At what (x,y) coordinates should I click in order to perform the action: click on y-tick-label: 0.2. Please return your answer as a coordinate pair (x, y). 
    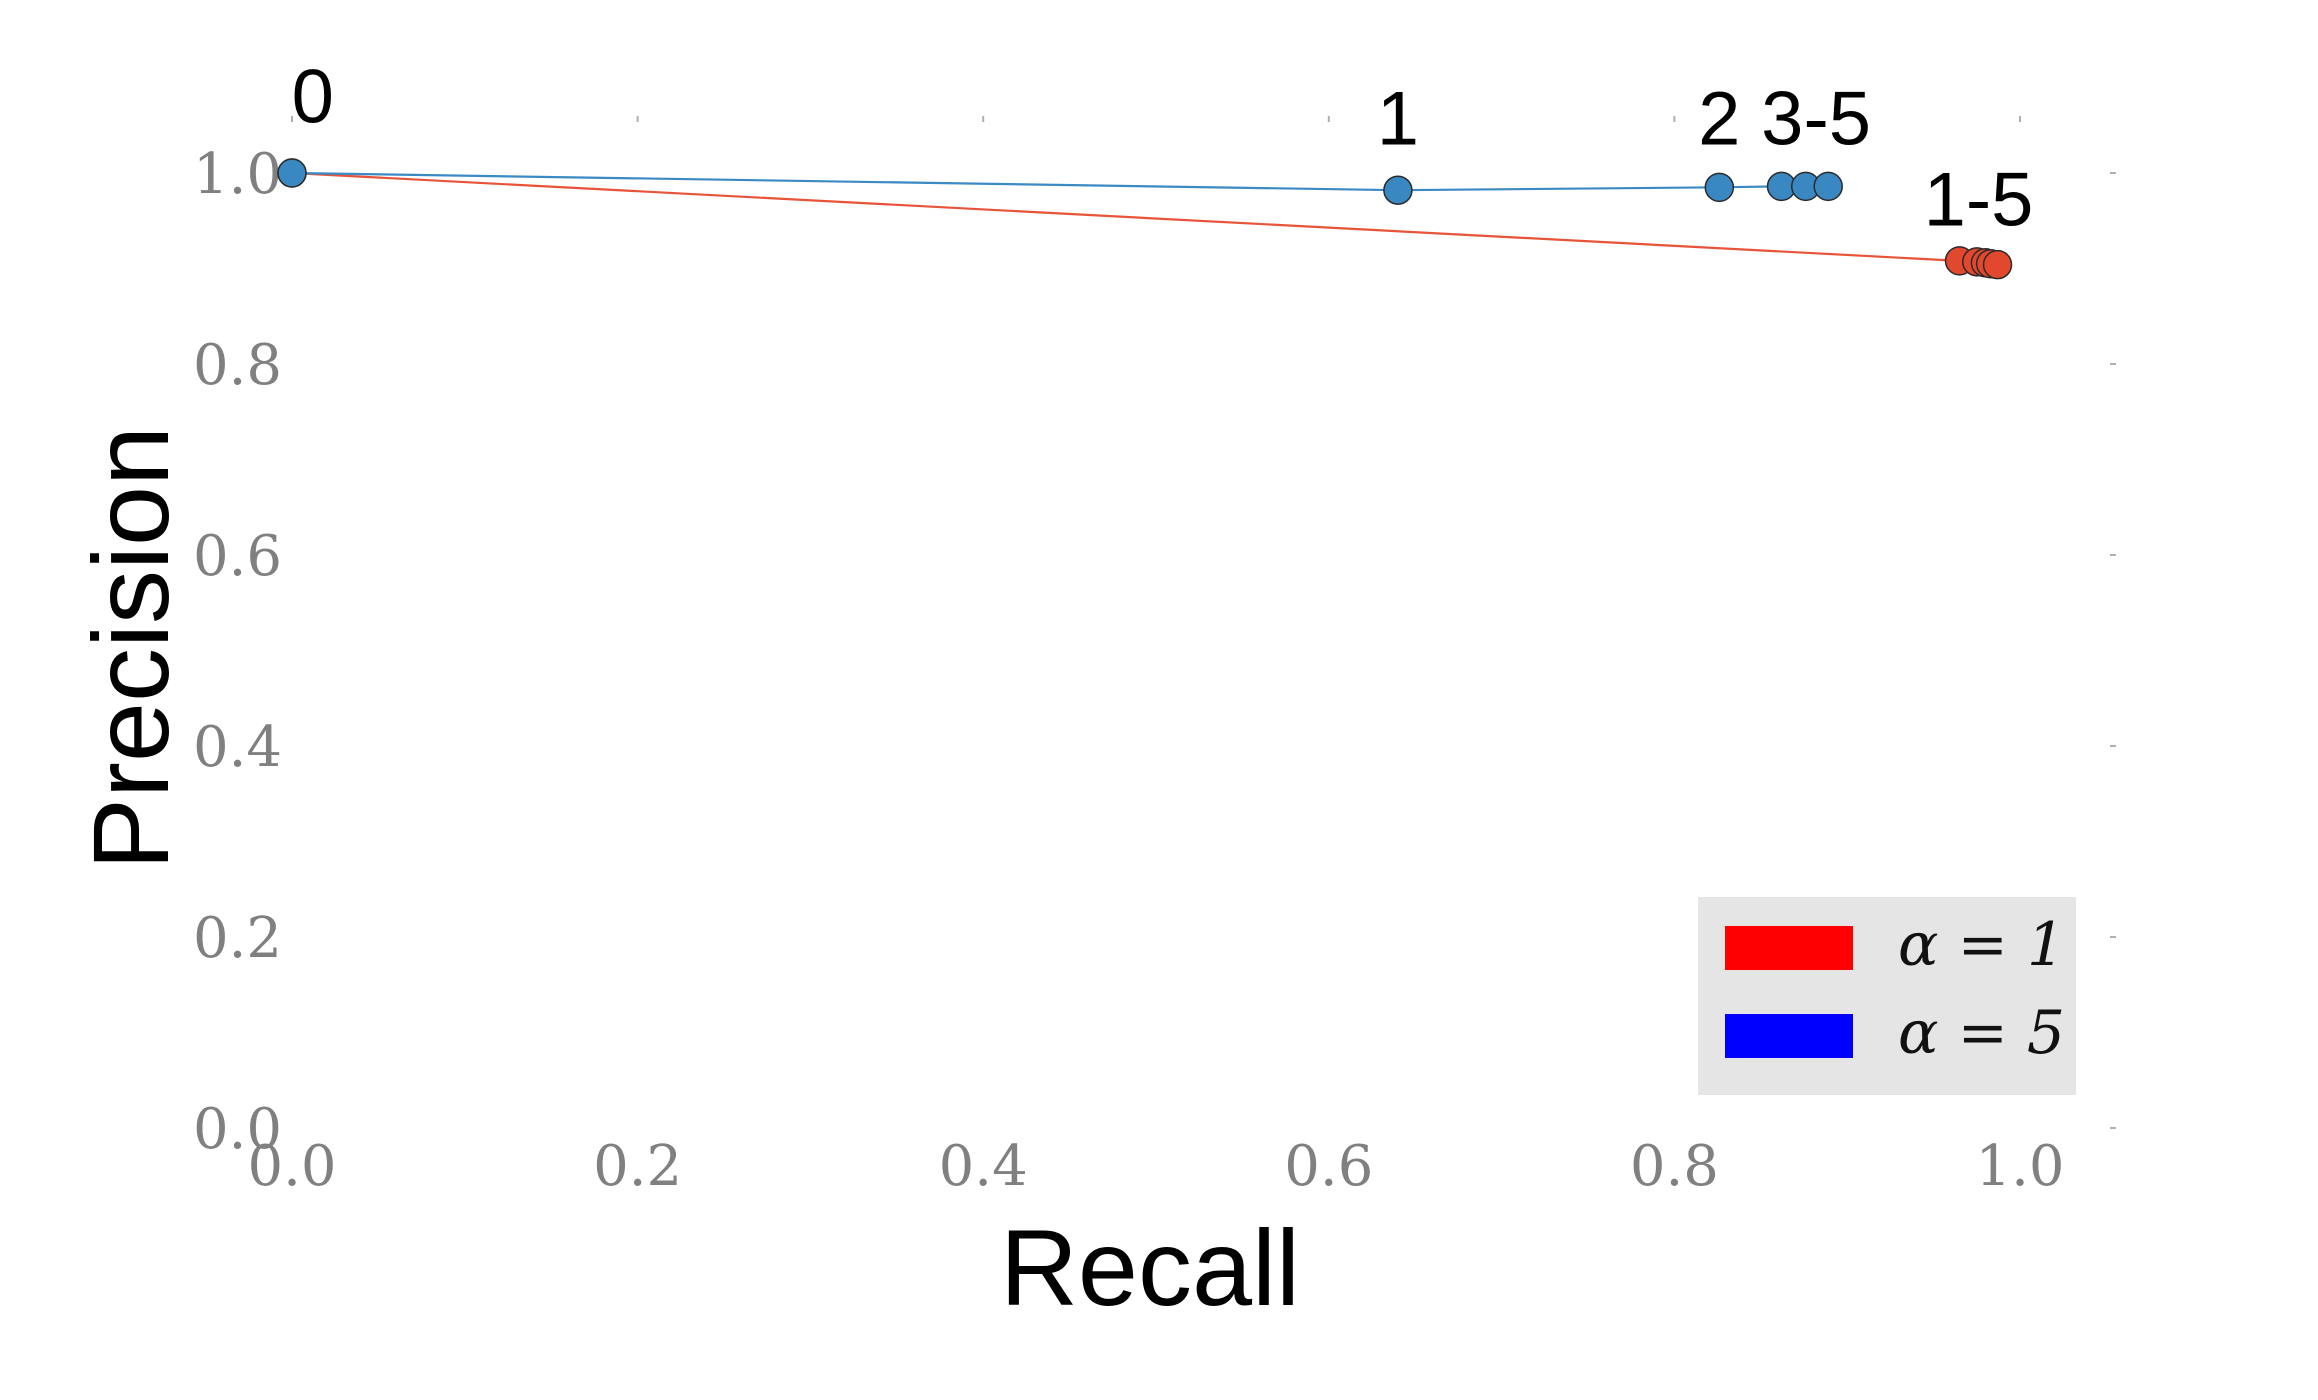
    Looking at the image, I should click on (237, 938).